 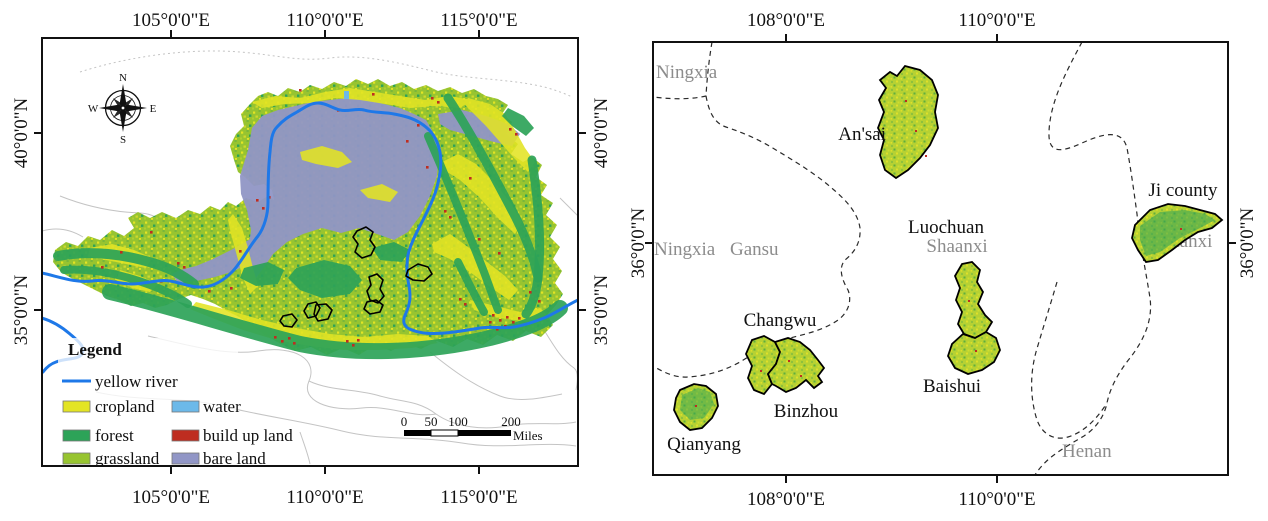 What do you see at coordinates (123, 78) in the screenshot?
I see `compass-north-label: N` at bounding box center [123, 78].